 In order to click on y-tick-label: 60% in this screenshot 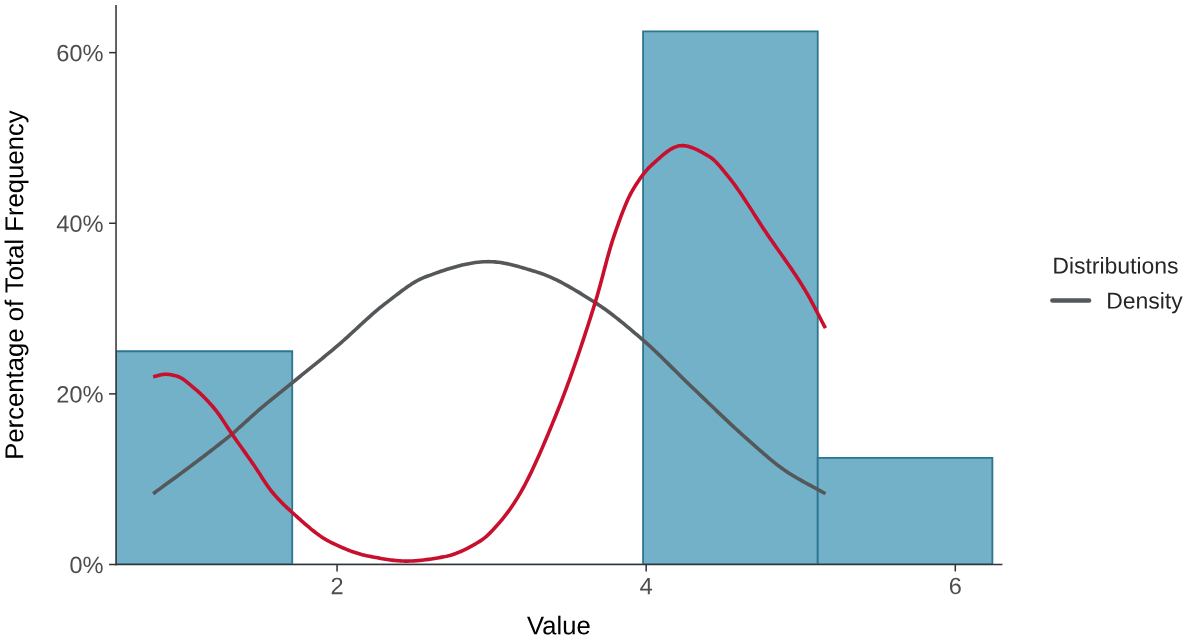, I will do `click(80, 53)`.